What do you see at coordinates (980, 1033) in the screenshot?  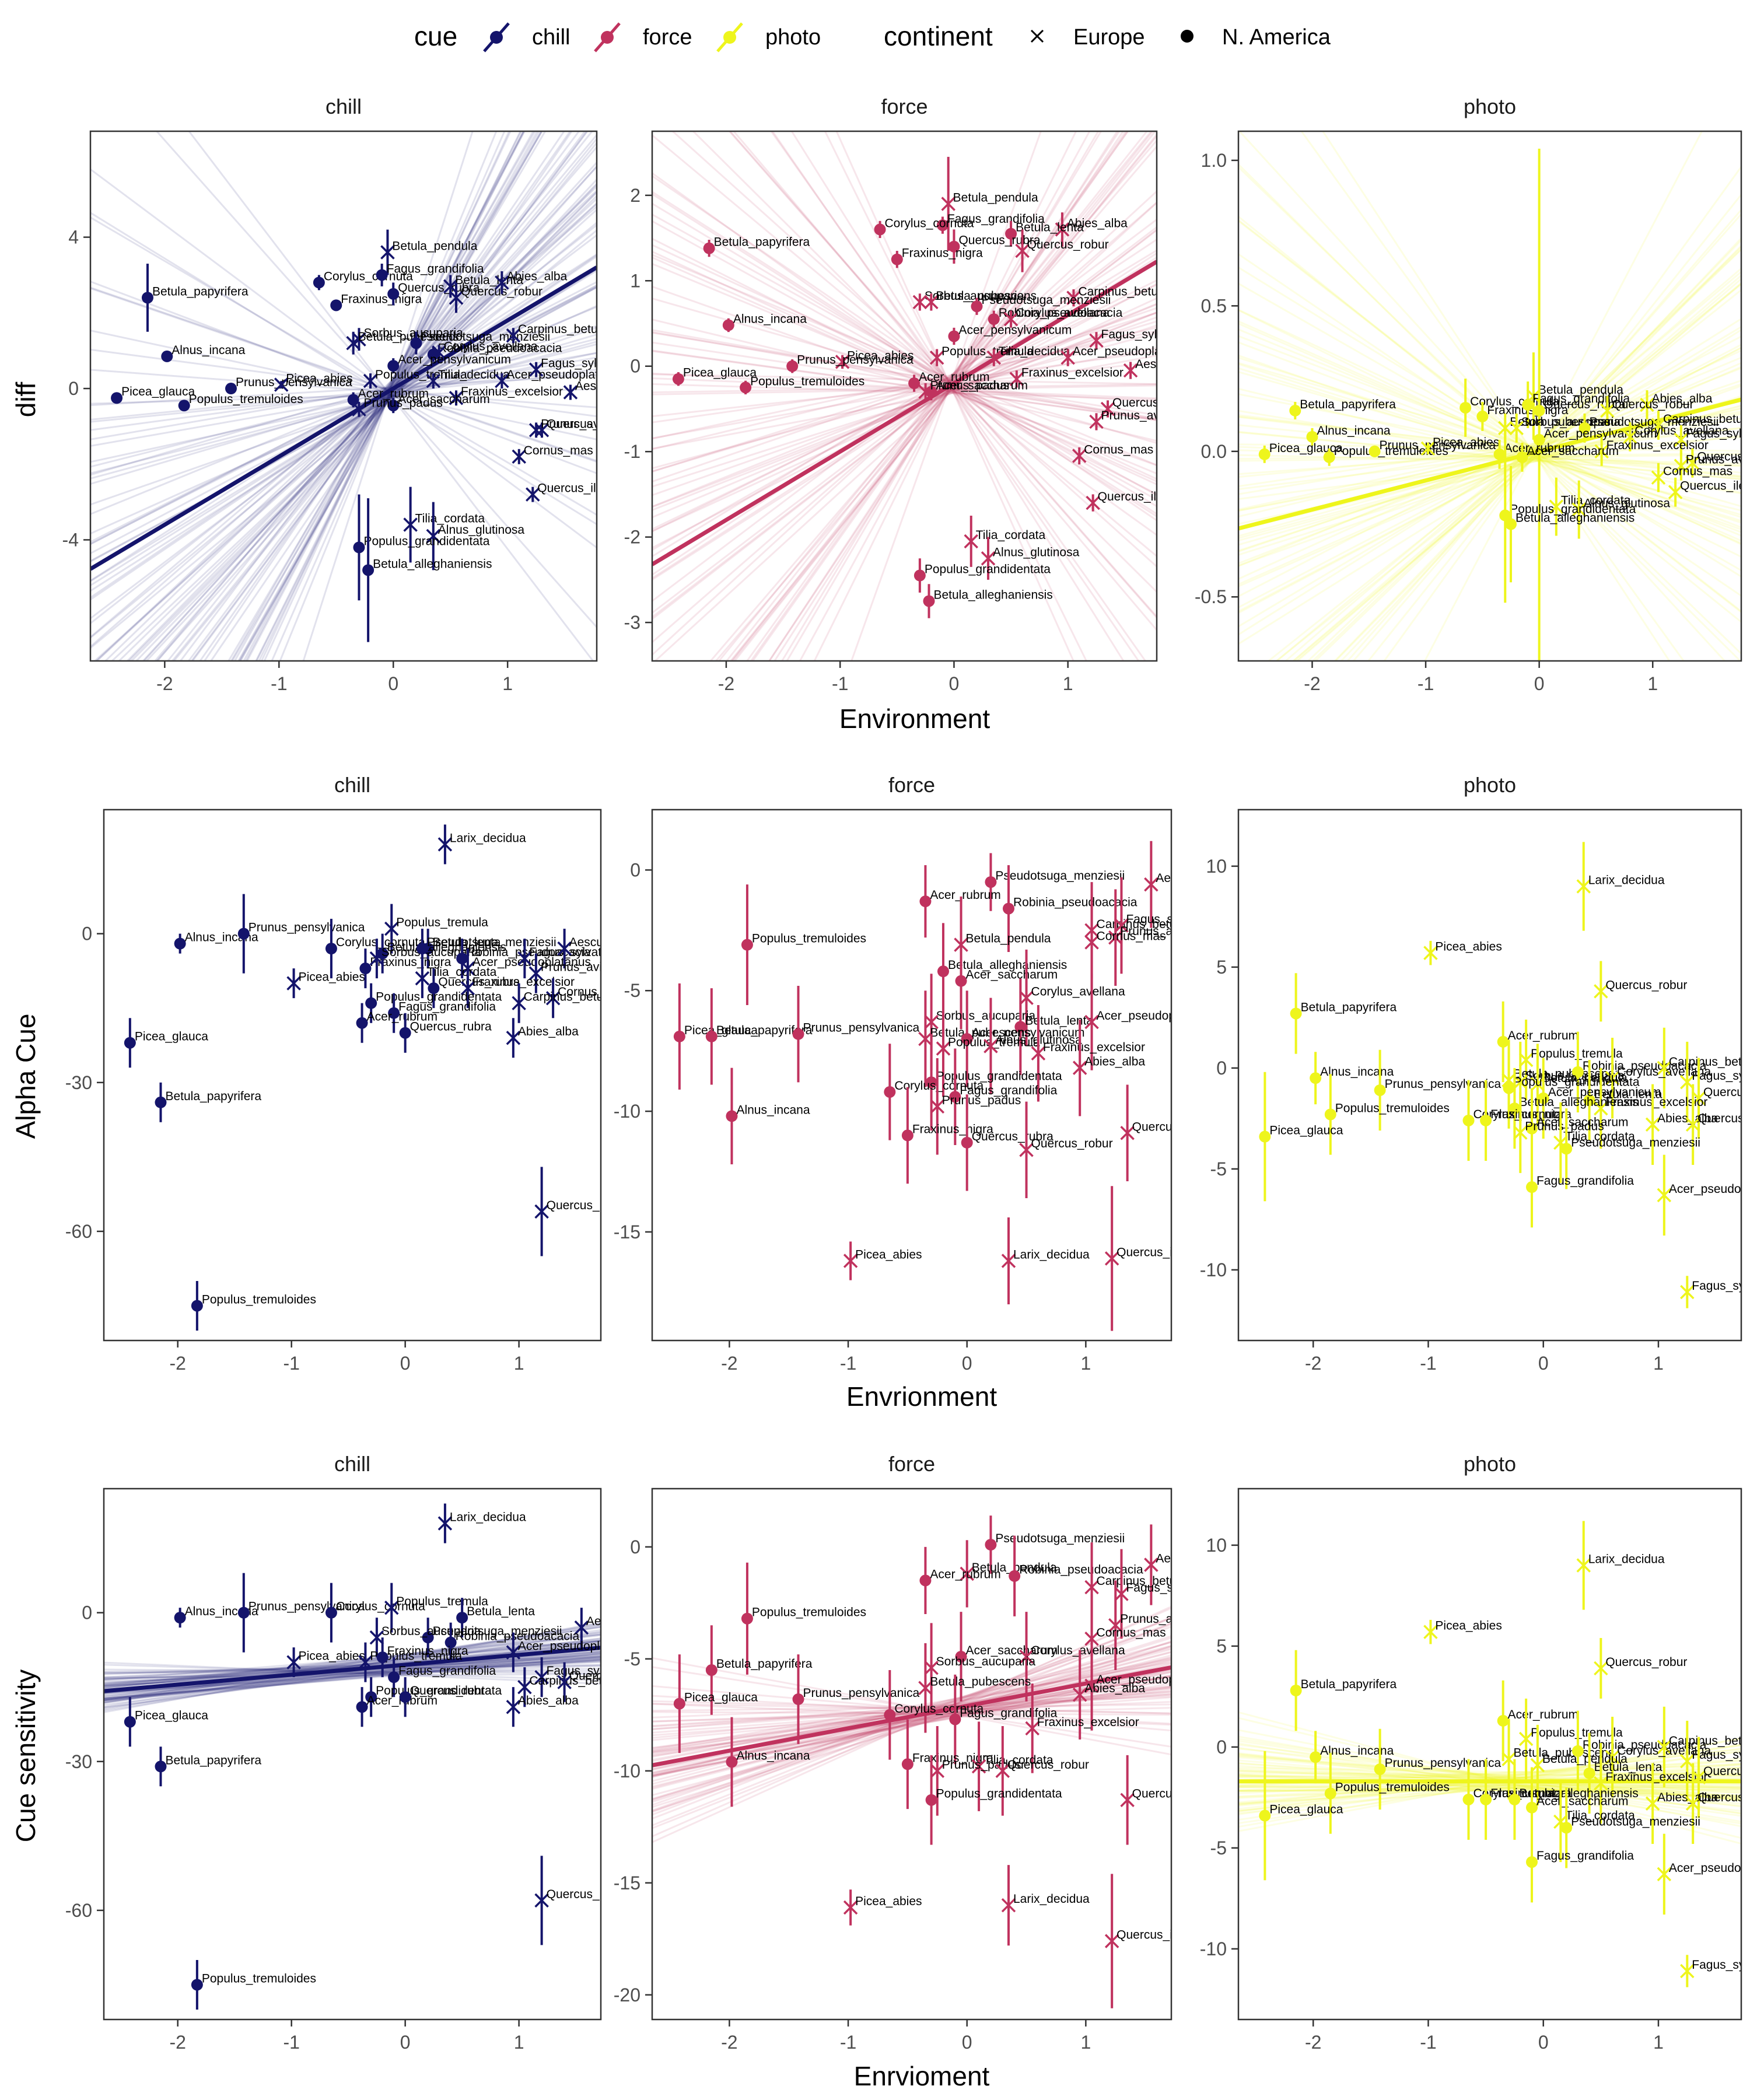 I see `point-label-betula-pubescens: Betula_pubescens` at bounding box center [980, 1033].